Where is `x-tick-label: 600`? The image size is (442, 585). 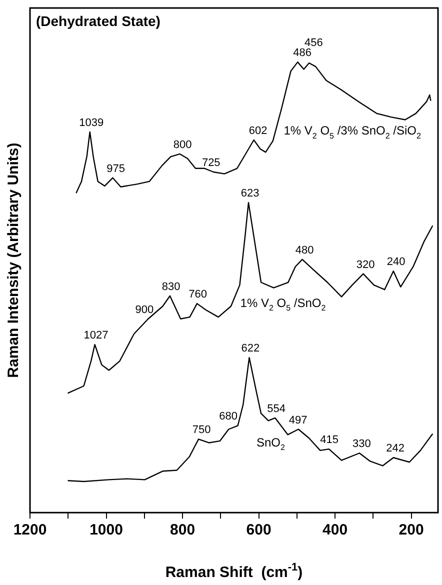
x-tick-label: 600 is located at coordinates (259, 530).